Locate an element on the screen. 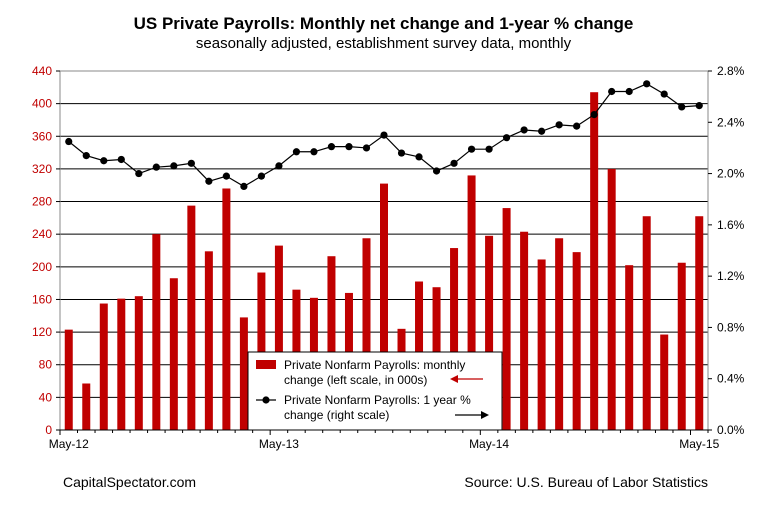 Image resolution: width=767 pixels, height=508 pixels. left-tick-label: 440 is located at coordinates (42, 71).